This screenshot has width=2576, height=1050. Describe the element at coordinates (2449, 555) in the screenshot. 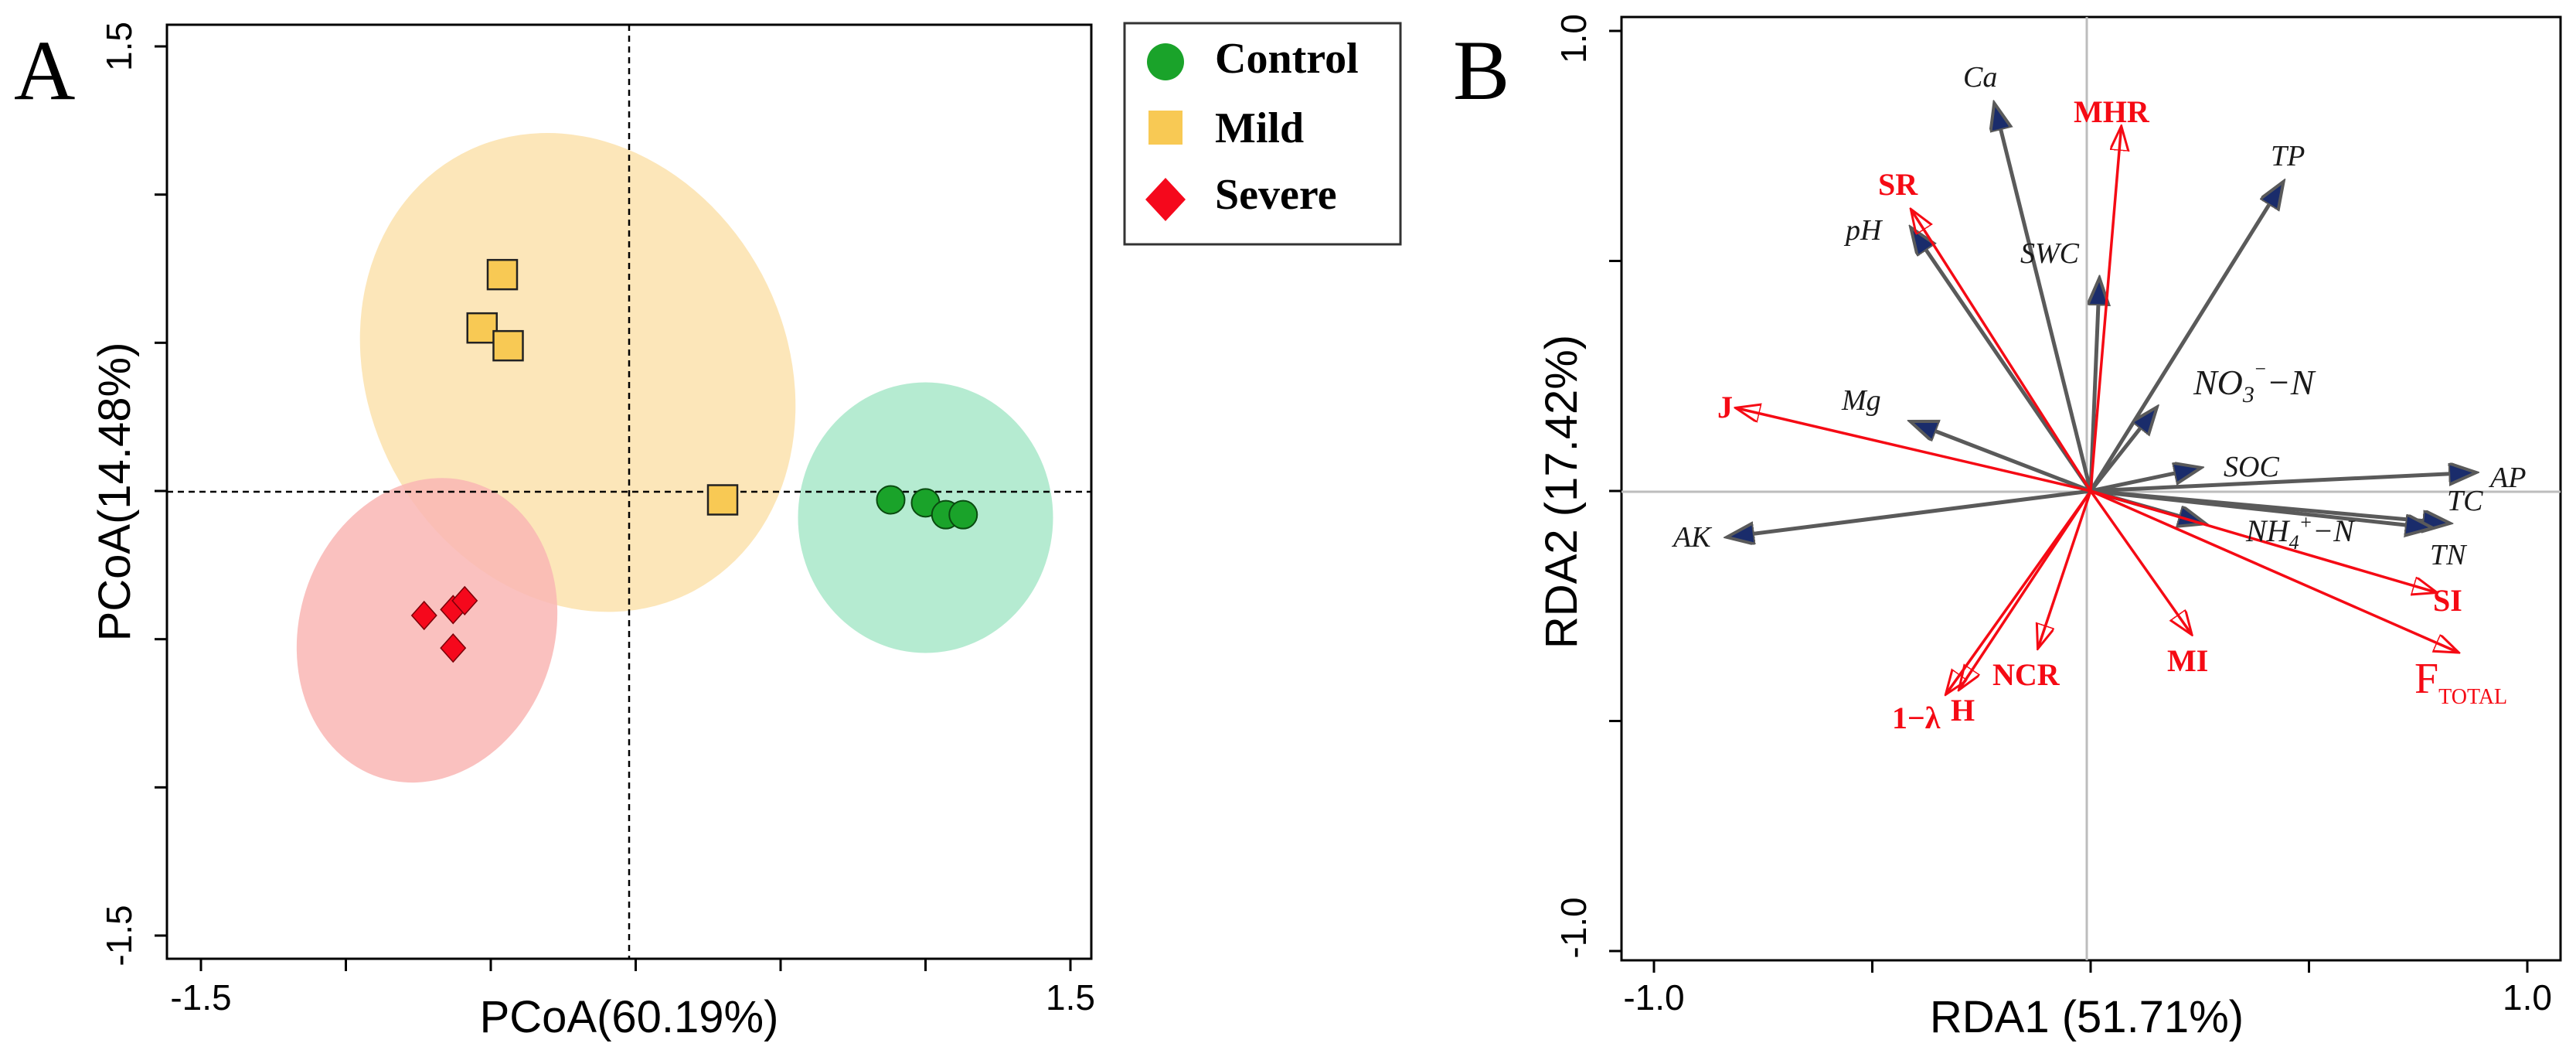

I see `label-tn: TN` at that location.